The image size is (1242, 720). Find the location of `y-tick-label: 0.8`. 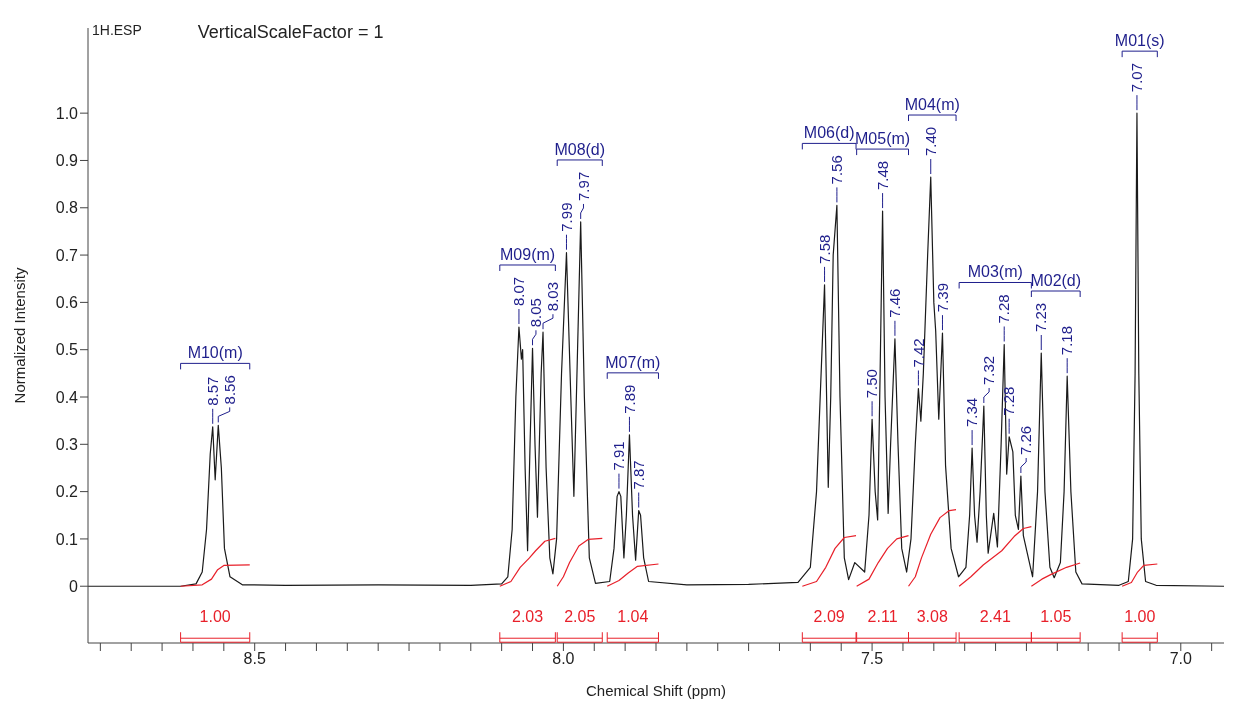

y-tick-label: 0.8 is located at coordinates (67, 208).